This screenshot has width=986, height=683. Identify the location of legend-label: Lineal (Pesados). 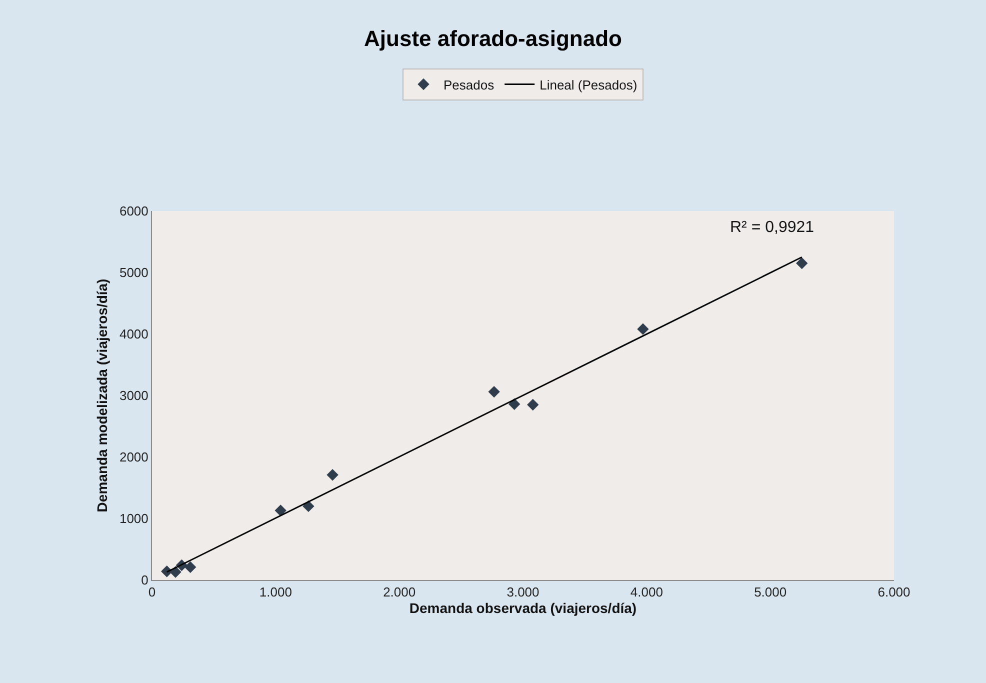
(589, 84).